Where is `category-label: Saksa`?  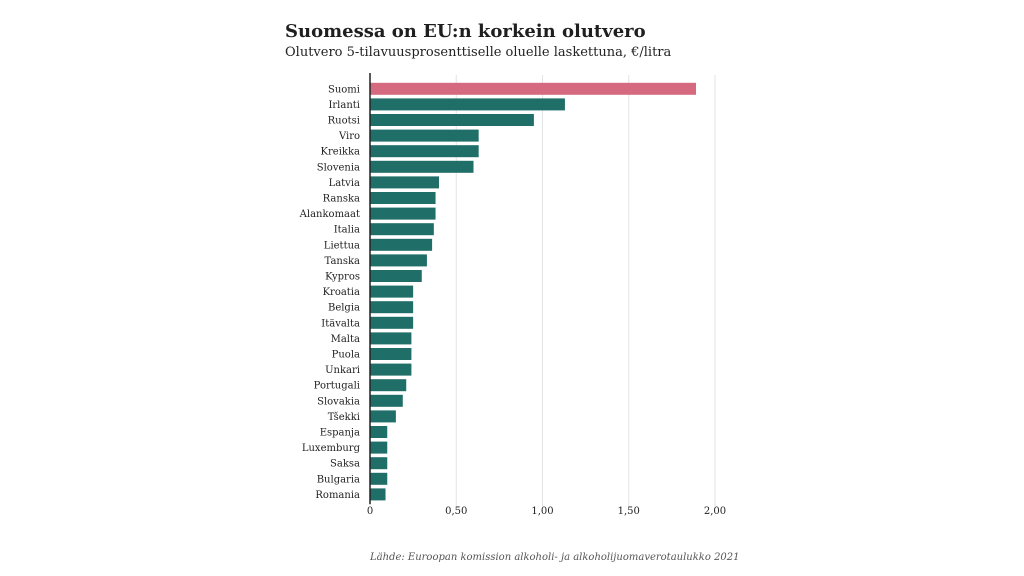
category-label: Saksa is located at coordinates (345, 464).